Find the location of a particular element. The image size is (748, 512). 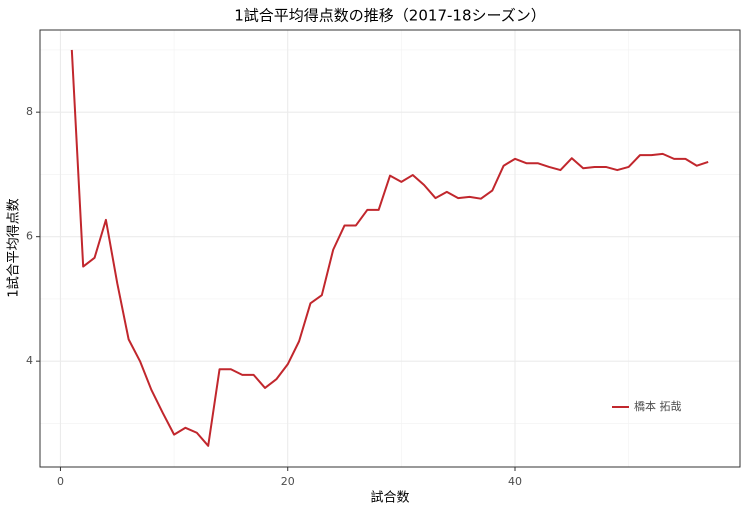

x-tick-label: 20 is located at coordinates (288, 481).